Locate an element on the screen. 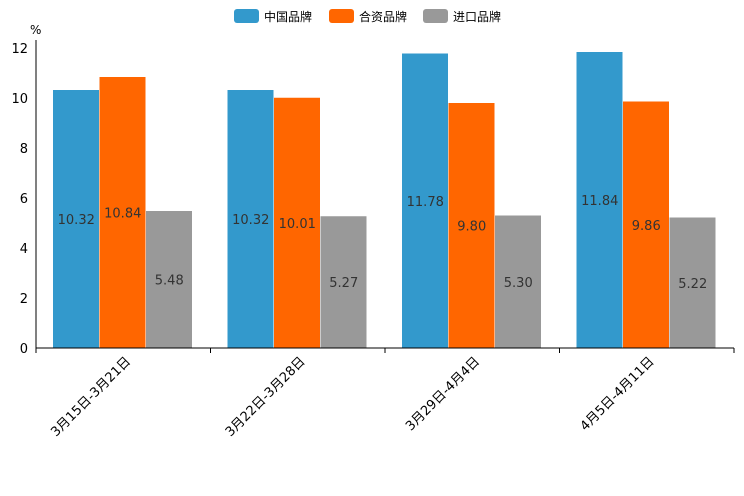 Image resolution: width=744 pixels, height=496 pixels. legend-label-2: 合资品牌 is located at coordinates (383, 16).